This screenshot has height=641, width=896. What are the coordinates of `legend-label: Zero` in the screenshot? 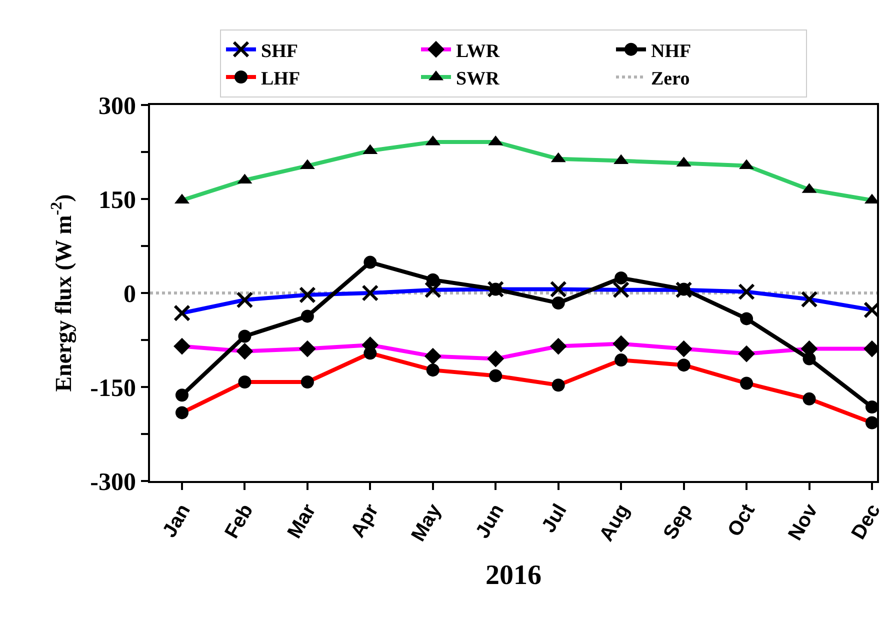 It's located at (670, 79).